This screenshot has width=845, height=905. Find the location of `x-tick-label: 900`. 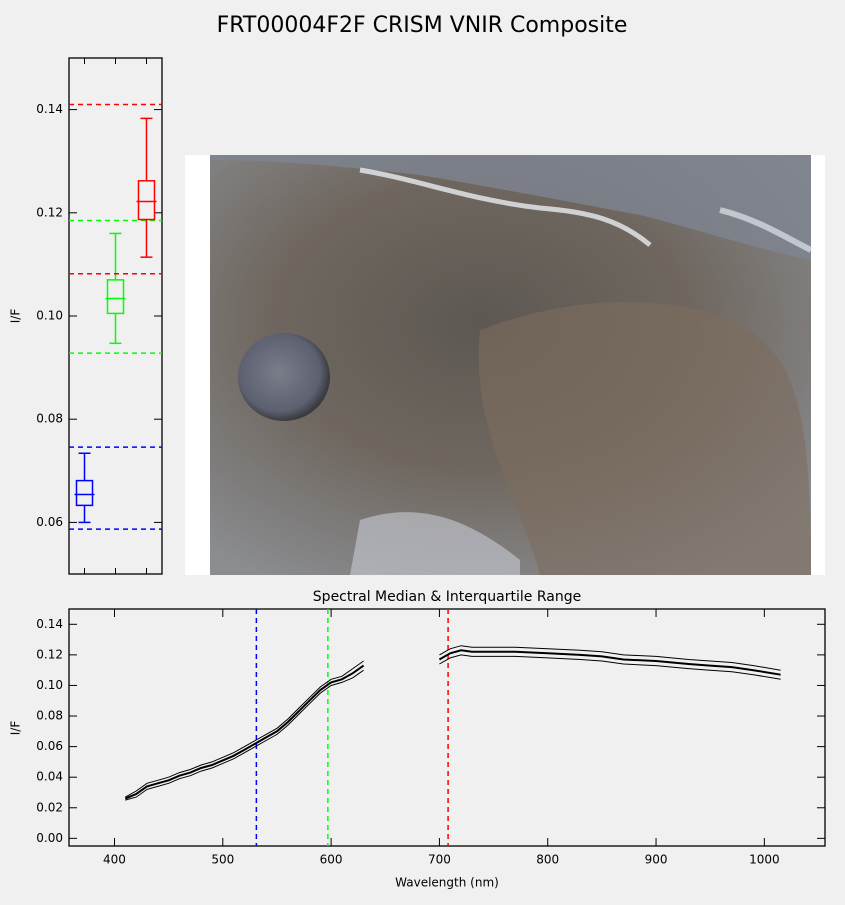

x-tick-label: 900 is located at coordinates (656, 860).